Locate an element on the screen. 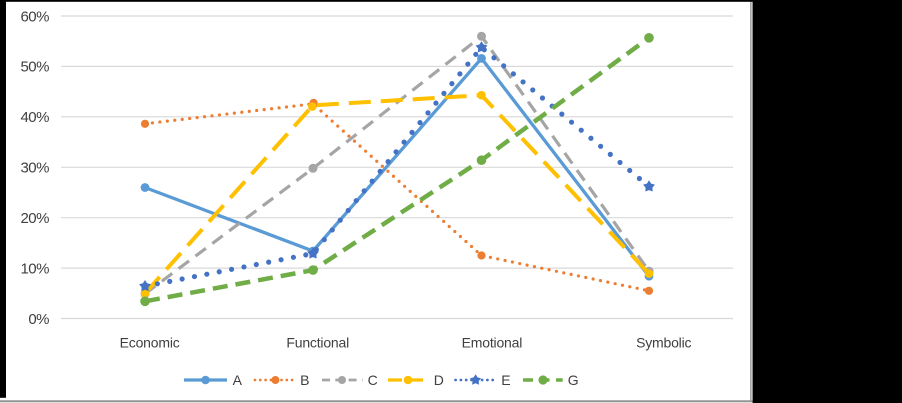 The height and width of the screenshot is (403, 902). svg-text: C is located at coordinates (373, 380).